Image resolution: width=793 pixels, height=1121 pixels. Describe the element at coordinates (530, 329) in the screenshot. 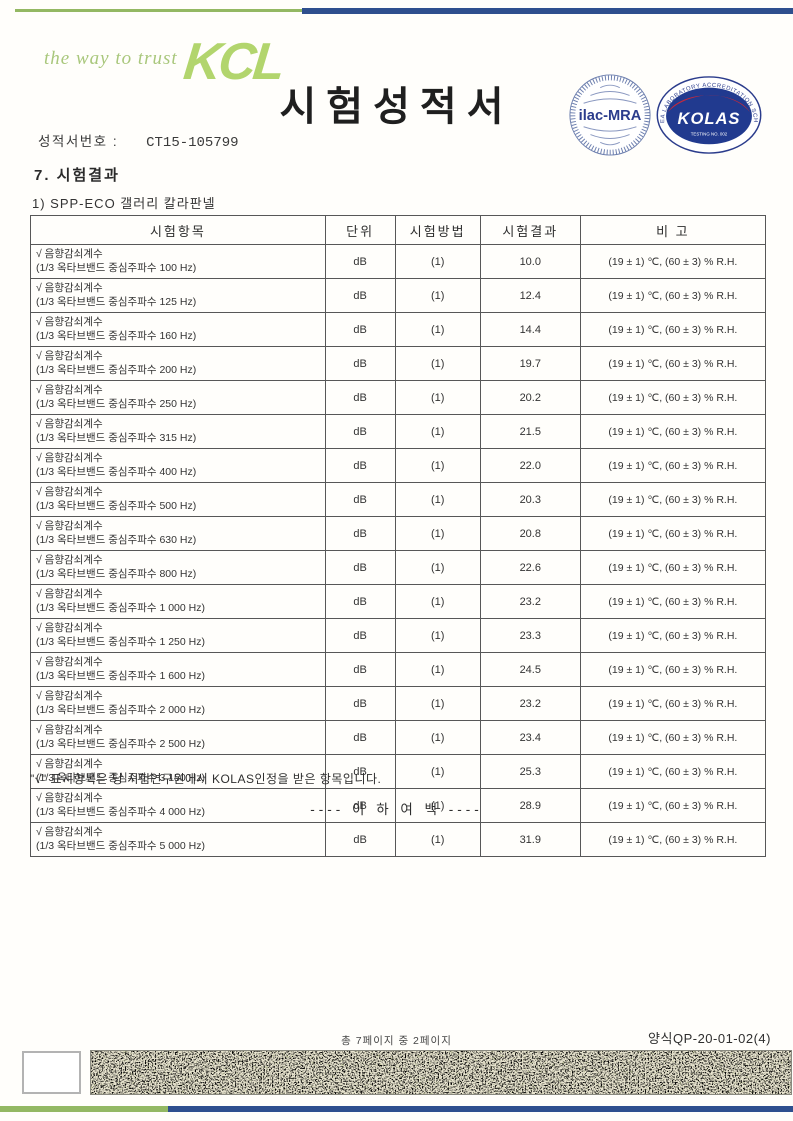

I see `result-cell: 14.4` at that location.